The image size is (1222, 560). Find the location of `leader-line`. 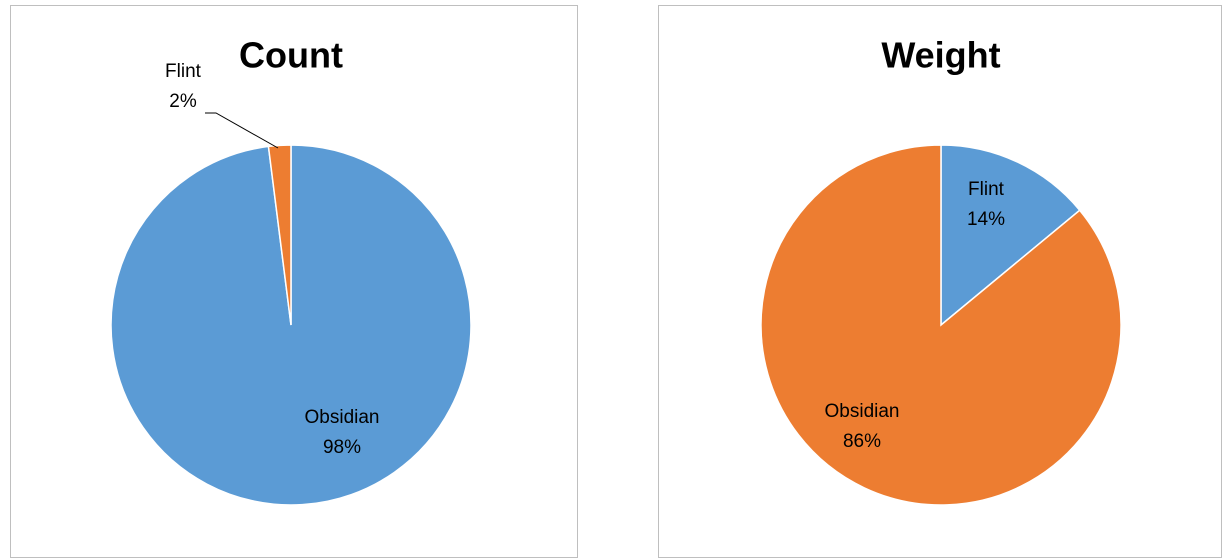

leader-line is located at coordinates (242, 130).